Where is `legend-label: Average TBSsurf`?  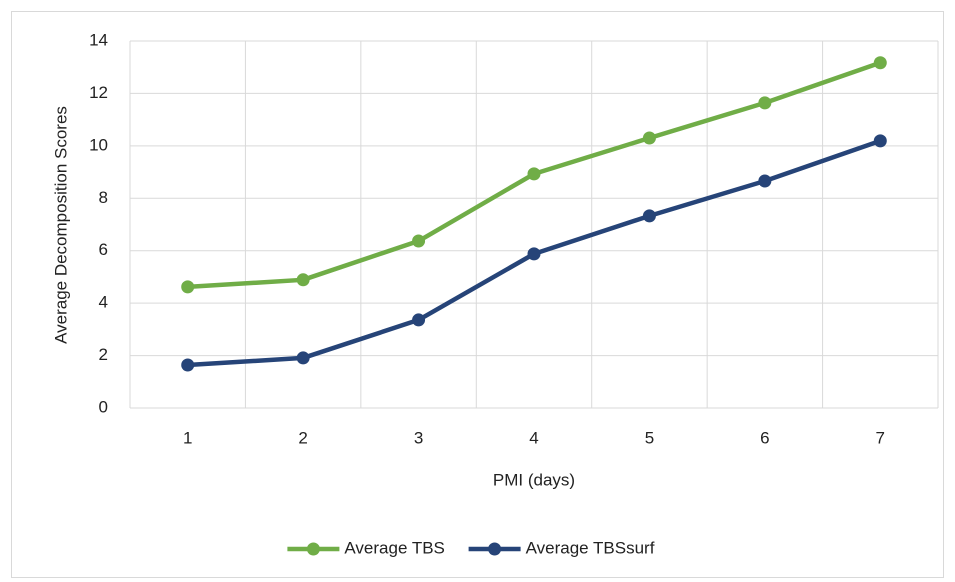
legend-label: Average TBSsurf is located at coordinates (590, 547).